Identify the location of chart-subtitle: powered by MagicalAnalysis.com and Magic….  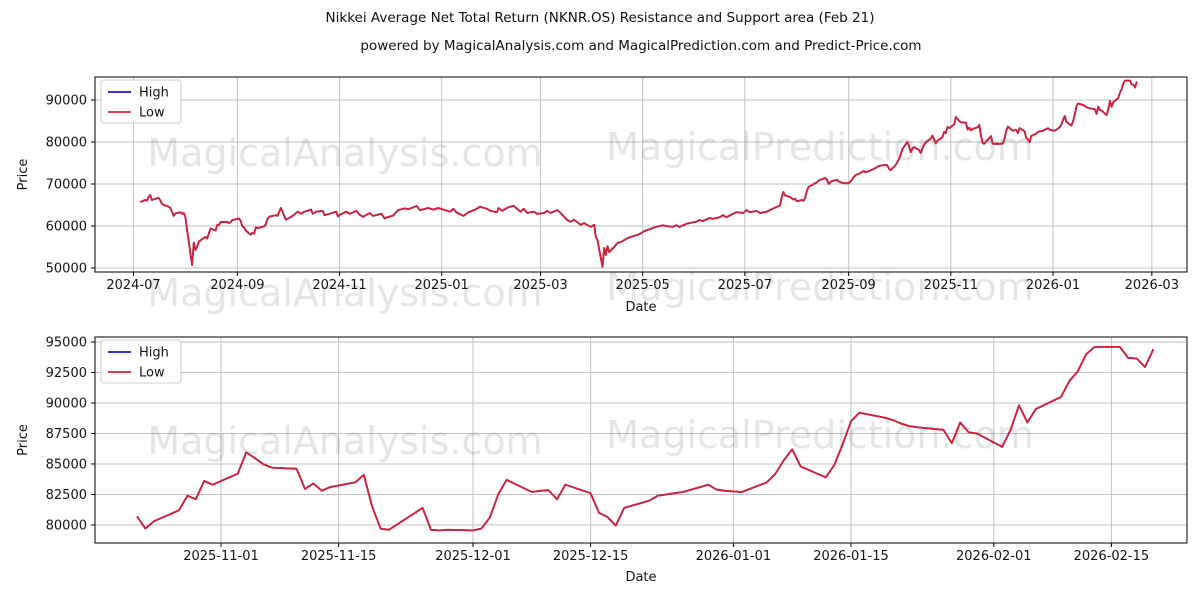
(641, 46).